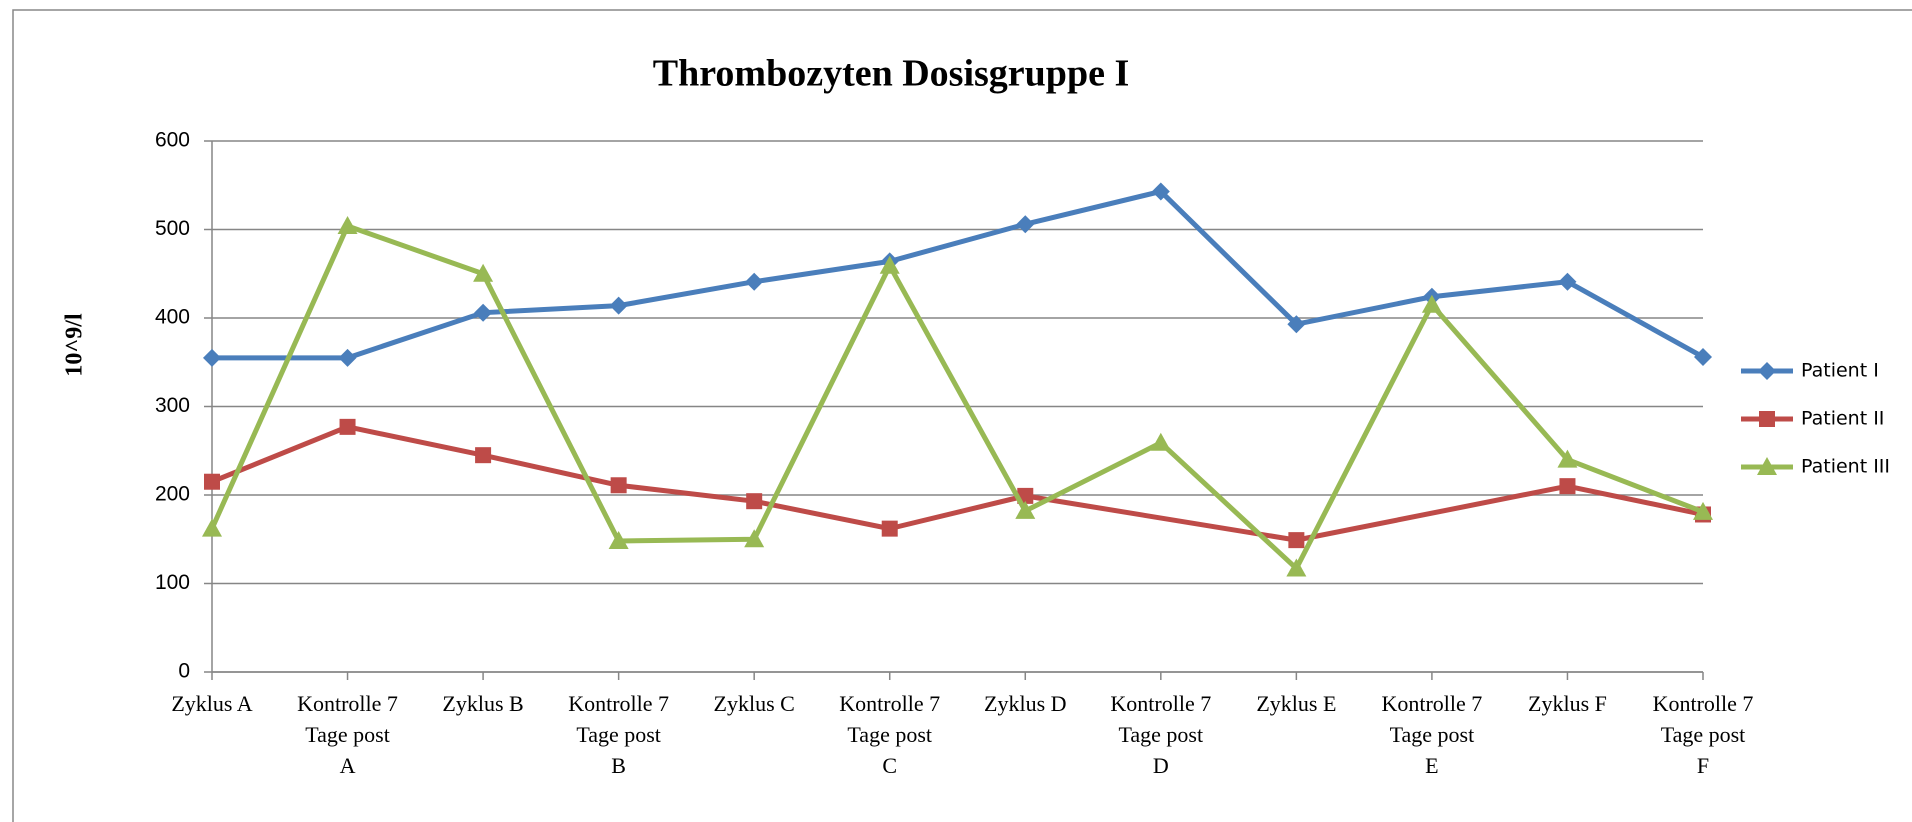 The width and height of the screenshot is (1912, 822). I want to click on x-tick-label: Kontrolle 7 Tage post A, so click(347, 734).